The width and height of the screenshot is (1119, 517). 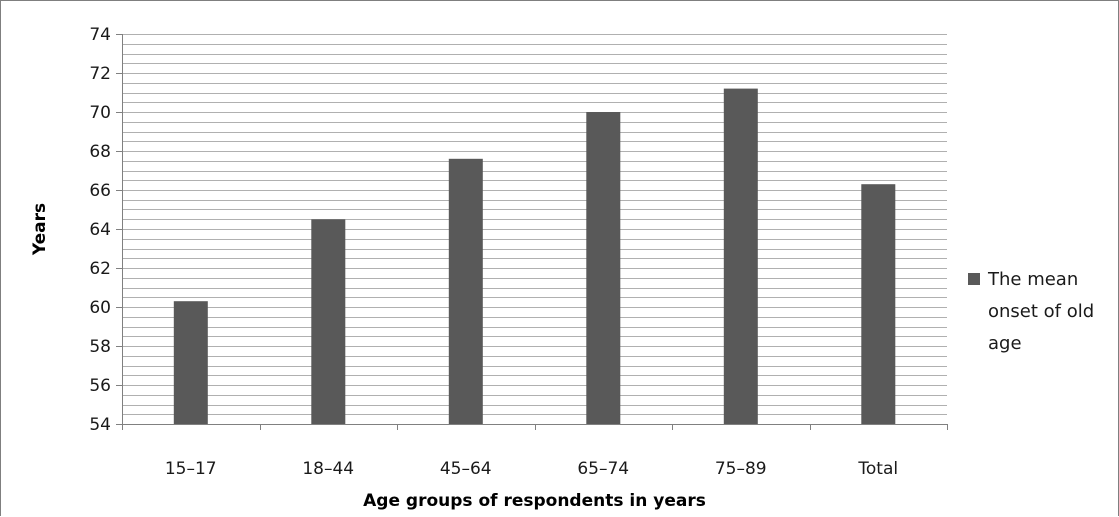 What do you see at coordinates (1005, 343) in the screenshot?
I see `legend-label-line-3: age` at bounding box center [1005, 343].